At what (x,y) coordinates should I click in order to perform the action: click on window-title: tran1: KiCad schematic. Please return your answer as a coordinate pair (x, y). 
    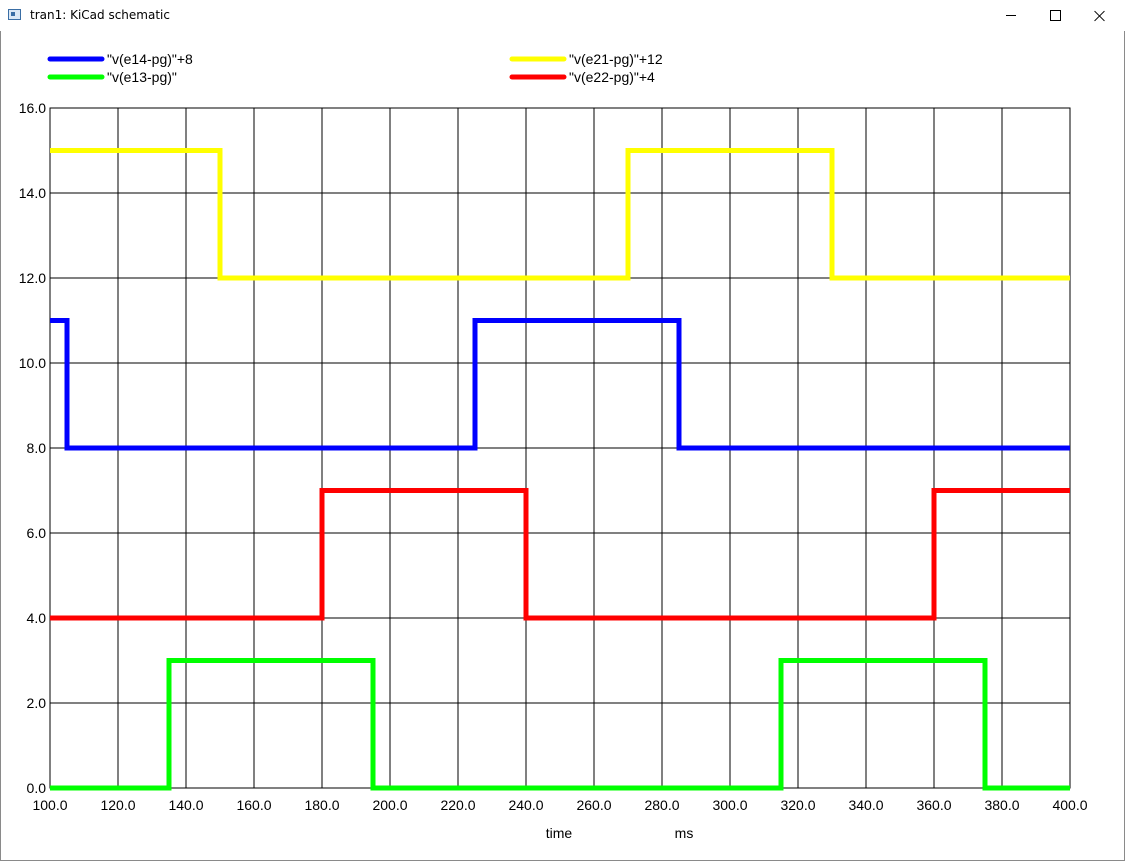
    Looking at the image, I should click on (100, 15).